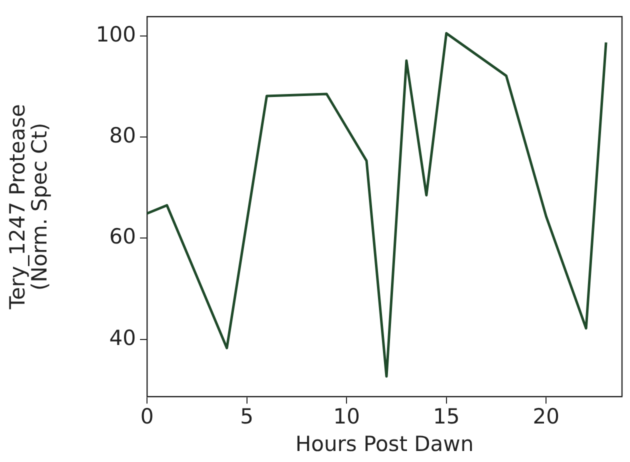 Image resolution: width=630 pixels, height=462 pixels. Describe the element at coordinates (546, 416) in the screenshot. I see `x-tick-label: 20` at that location.